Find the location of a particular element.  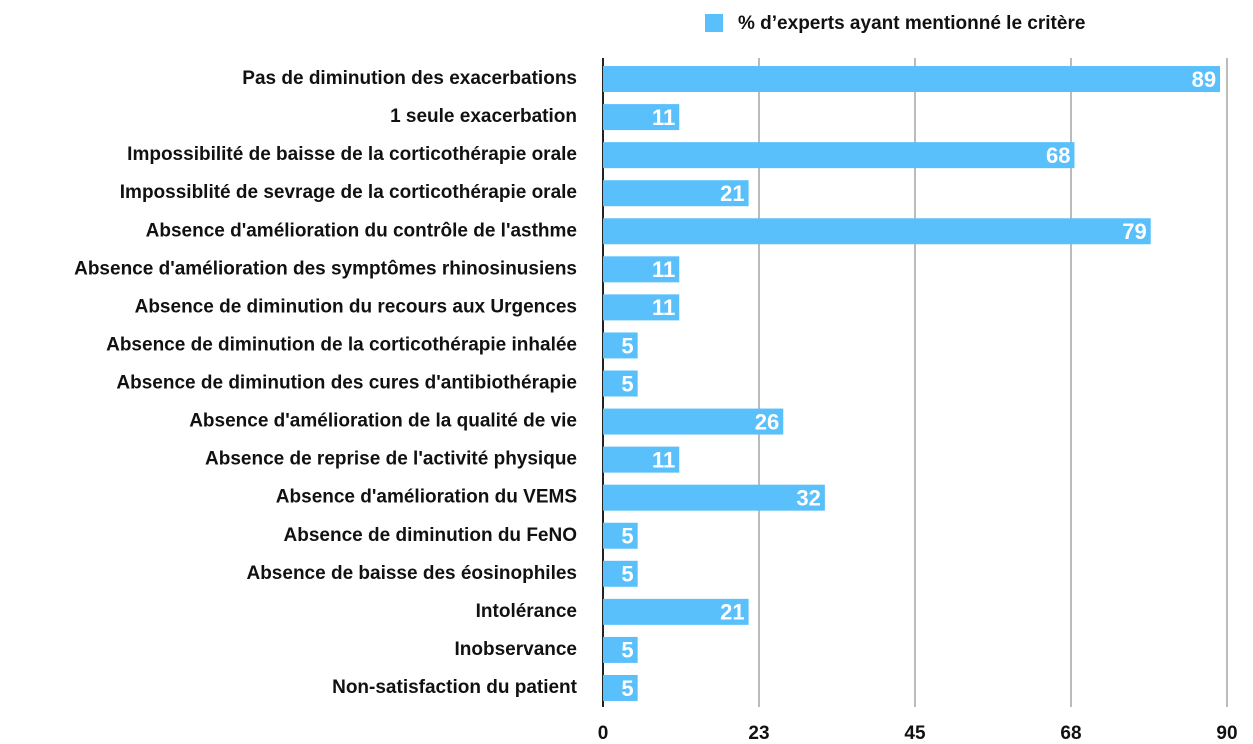

legend-swatch is located at coordinates (714, 23).